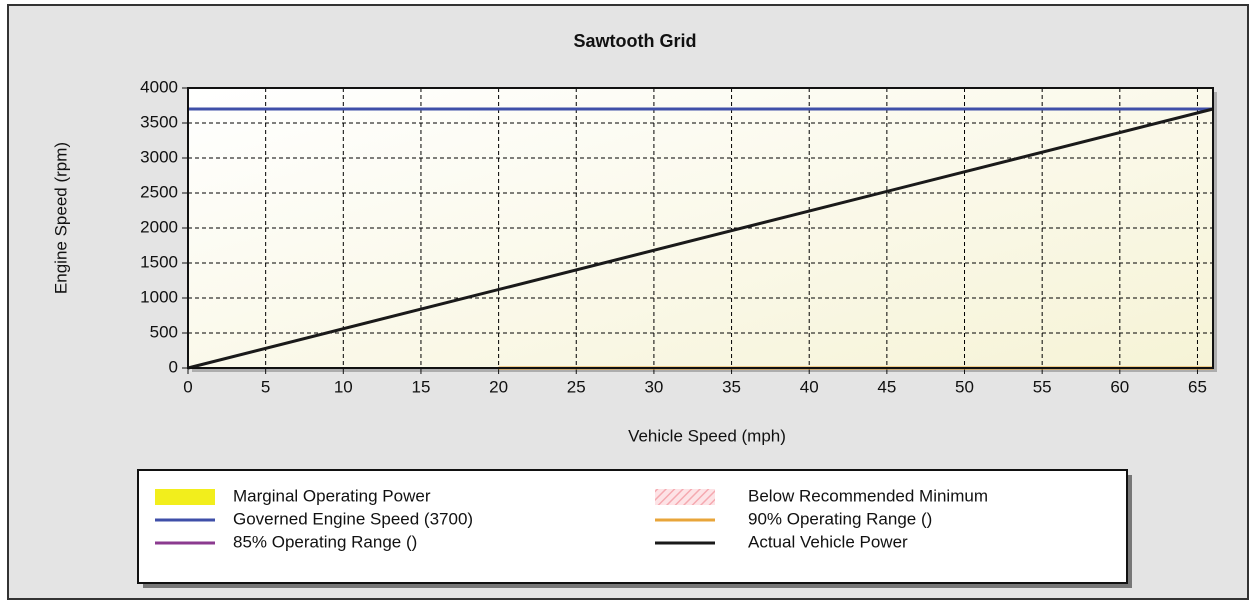  What do you see at coordinates (159, 261) in the screenshot?
I see `y-tick-label: 1500` at bounding box center [159, 261].